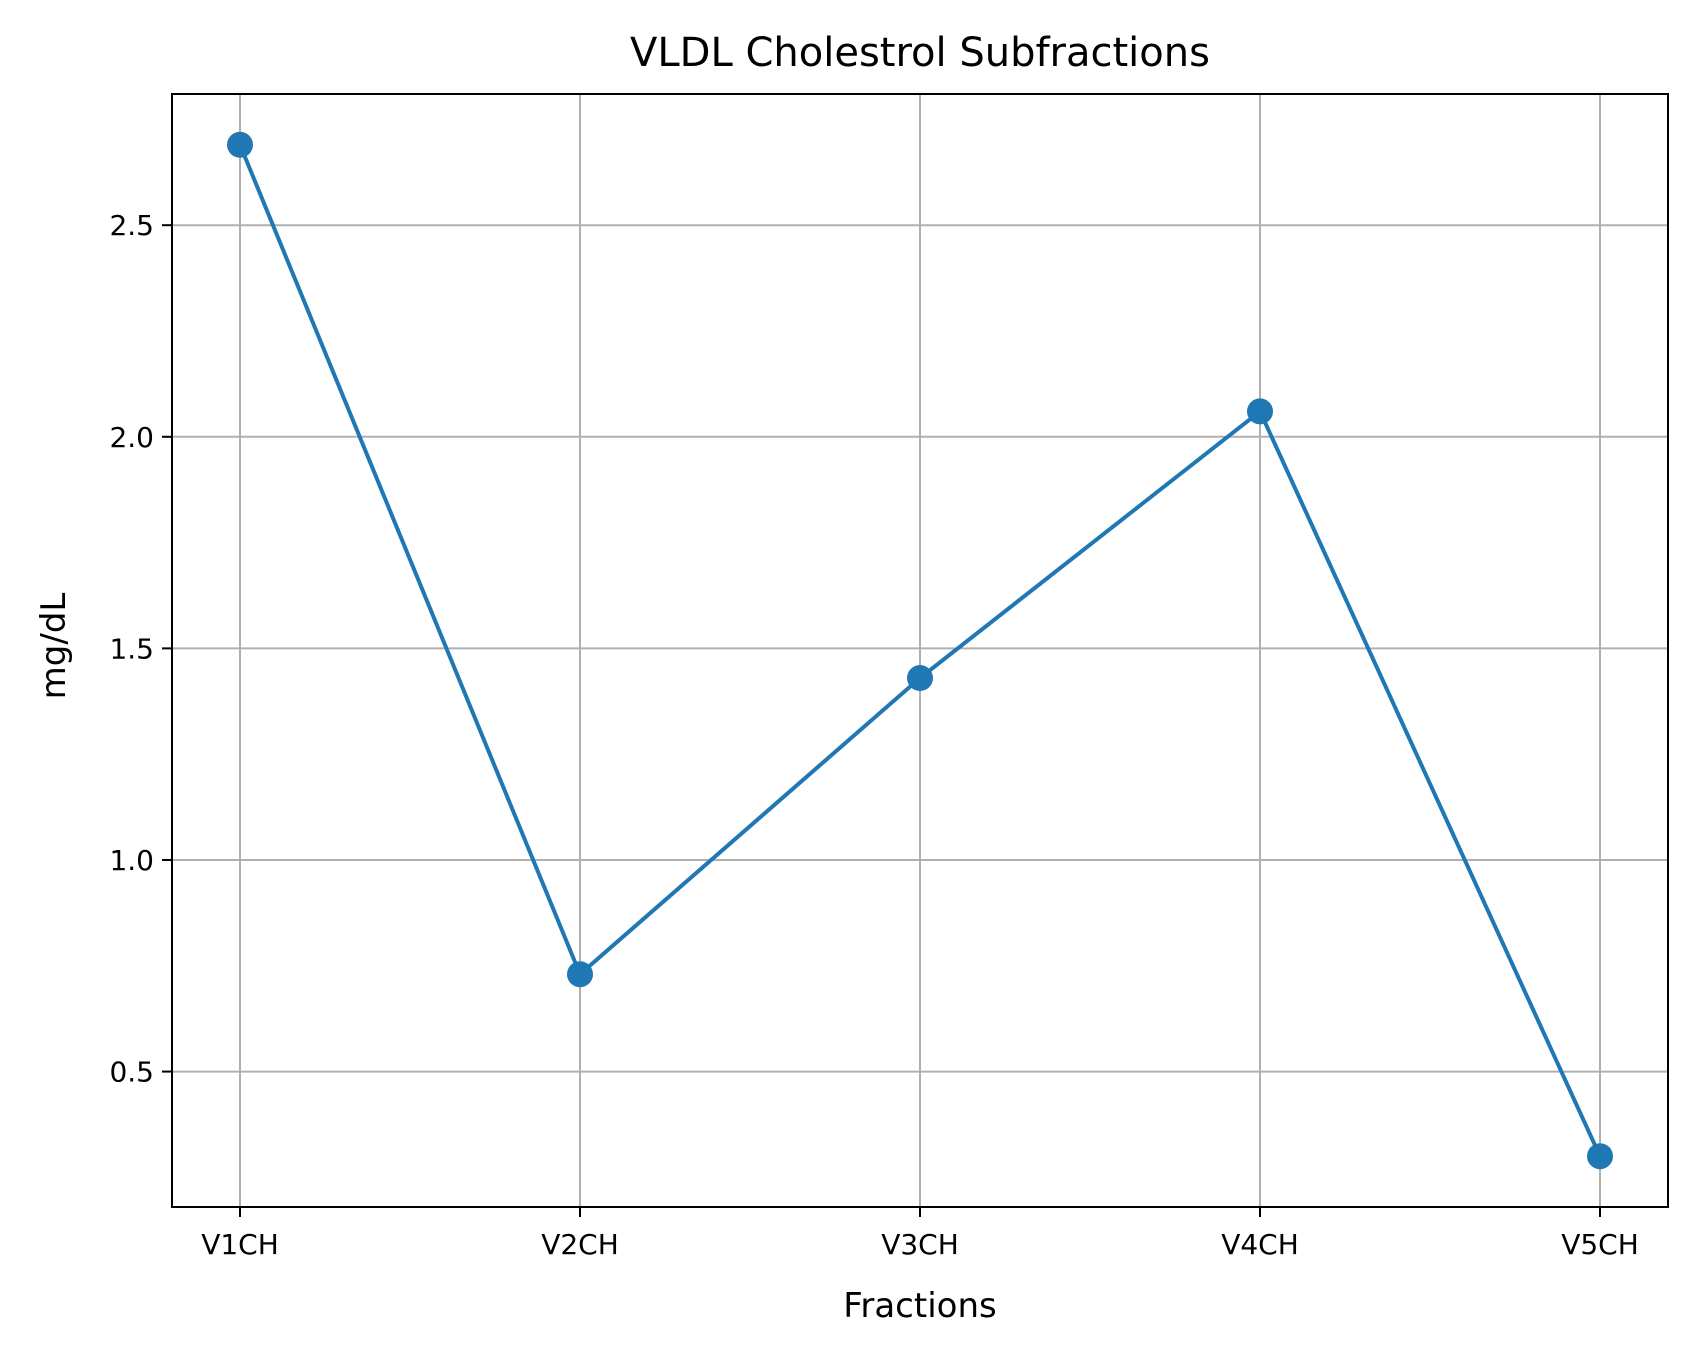 This screenshot has width=1689, height=1356. What do you see at coordinates (1600, 1244) in the screenshot?
I see `x-tick-label: V5CH` at bounding box center [1600, 1244].